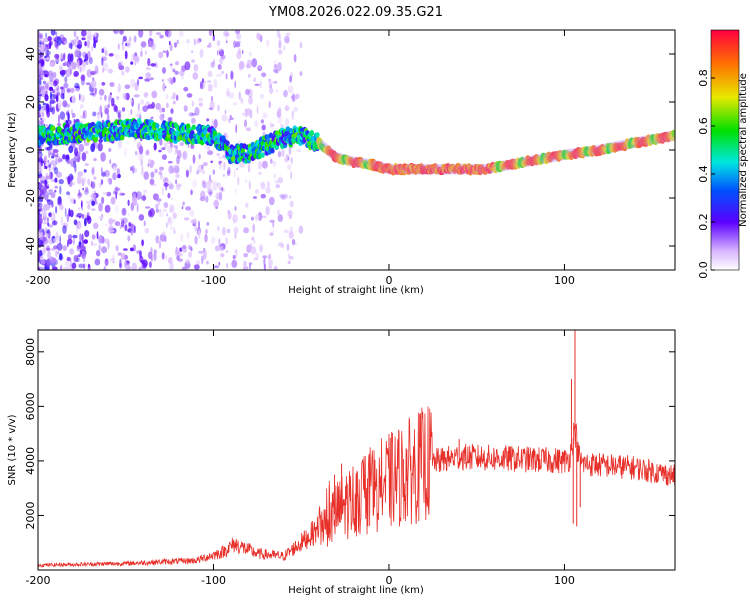  What do you see at coordinates (213, 580) in the screenshot?
I see `snr-xtick-label: -100` at bounding box center [213, 580].